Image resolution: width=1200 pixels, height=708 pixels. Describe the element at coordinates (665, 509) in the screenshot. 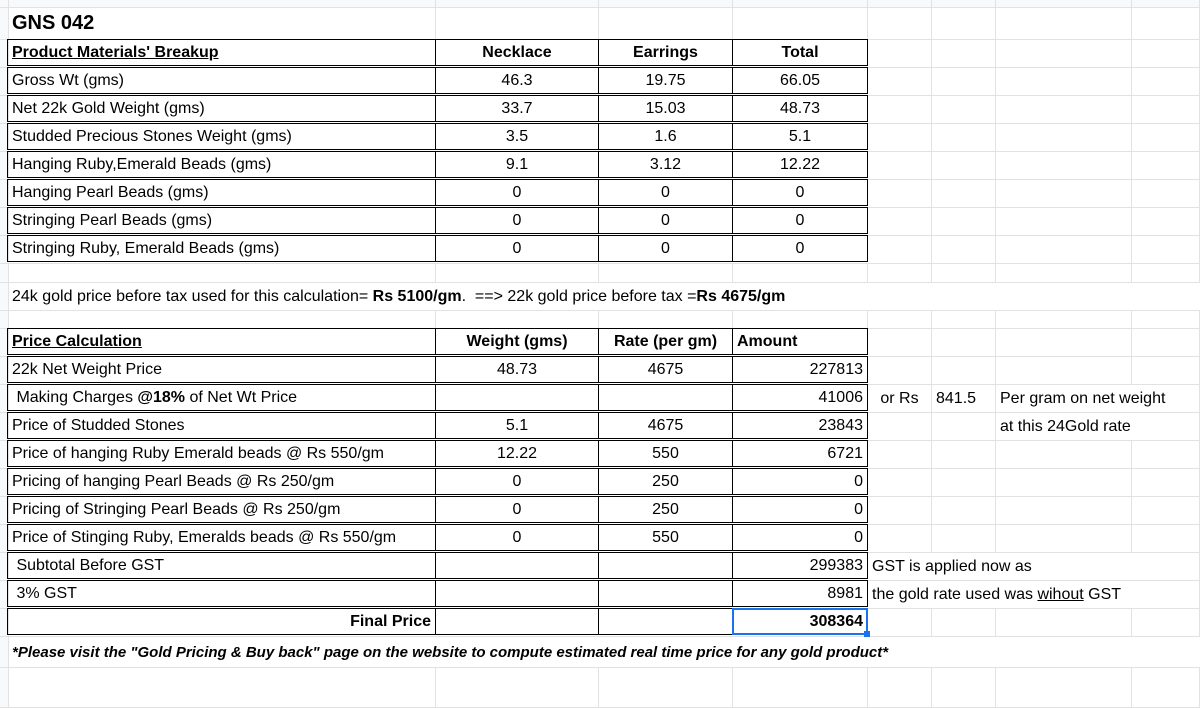

I see `pricing-value: 250` at that location.